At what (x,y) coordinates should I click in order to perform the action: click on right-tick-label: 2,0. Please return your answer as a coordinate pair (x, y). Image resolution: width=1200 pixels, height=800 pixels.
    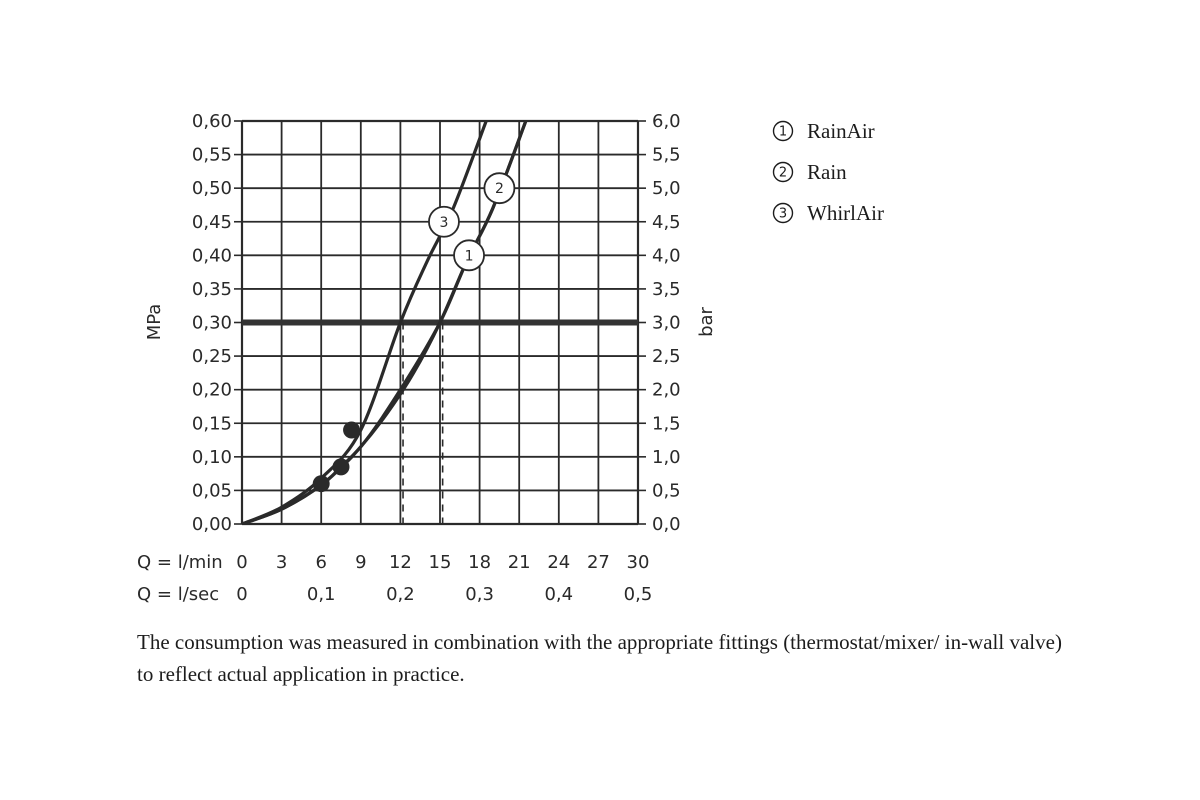
    Looking at the image, I should click on (666, 390).